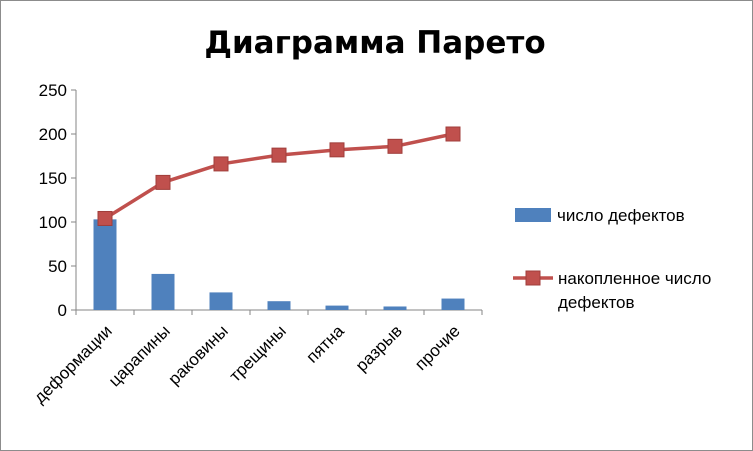 The width and height of the screenshot is (753, 451). I want to click on x-tick-label: трещины, so click(258, 353).